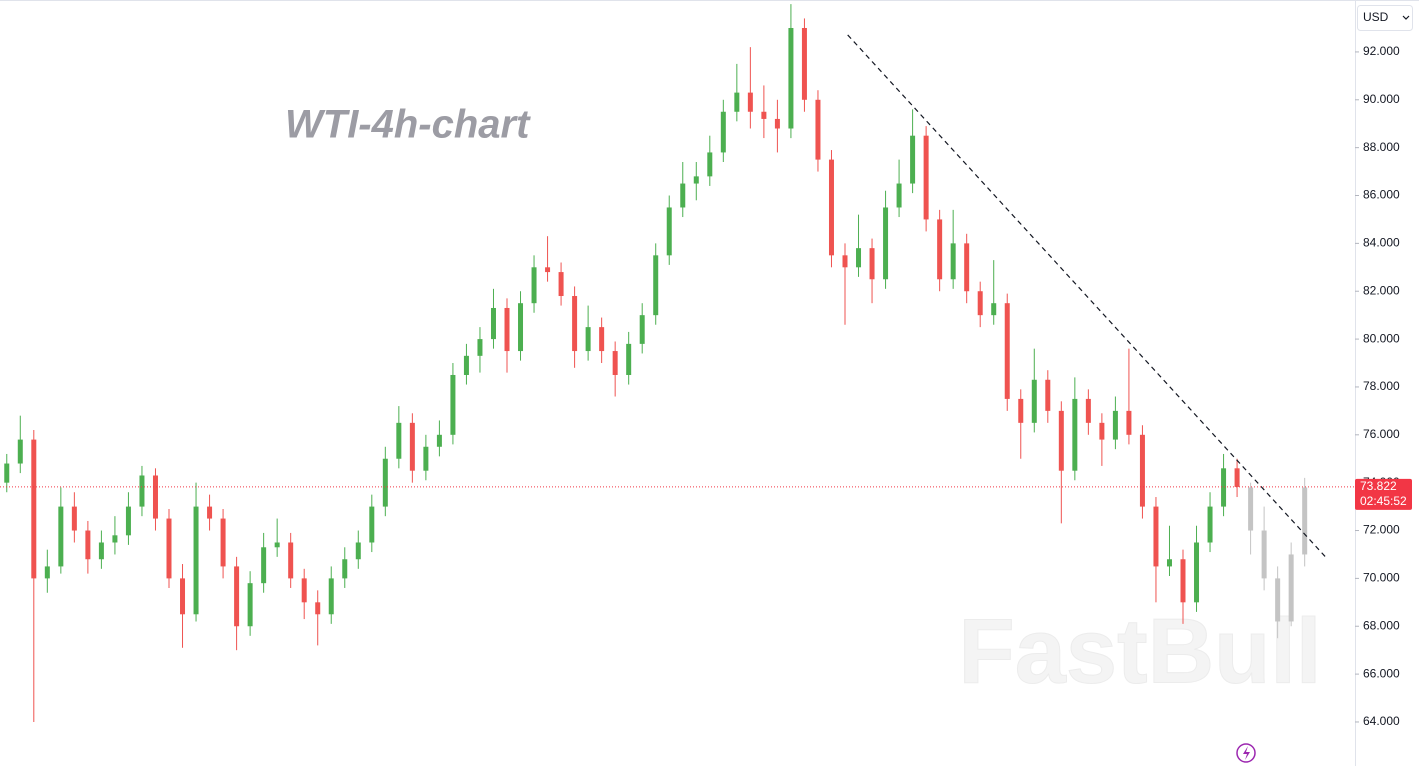 Image resolution: width=1419 pixels, height=766 pixels. Describe the element at coordinates (1381, 290) in the screenshot. I see `y-tick-label: 82.000` at that location.